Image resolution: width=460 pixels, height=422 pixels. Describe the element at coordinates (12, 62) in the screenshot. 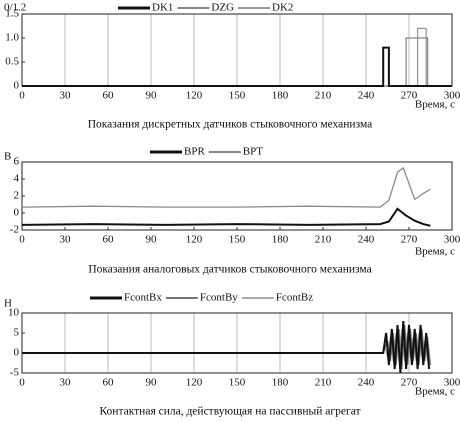

I see `y-tick-label: 0.5` at that location.